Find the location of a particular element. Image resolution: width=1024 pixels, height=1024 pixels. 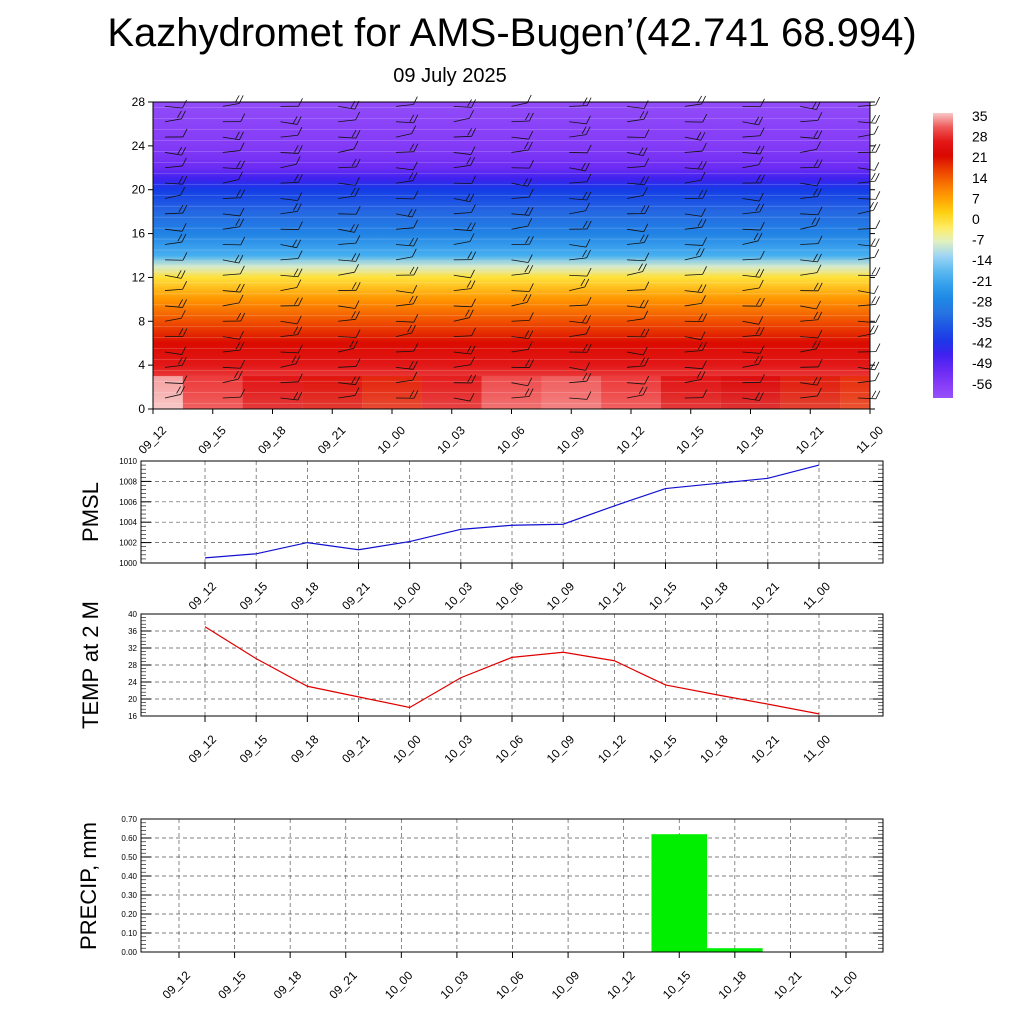

colorbar-label: 14 is located at coordinates (980, 178).